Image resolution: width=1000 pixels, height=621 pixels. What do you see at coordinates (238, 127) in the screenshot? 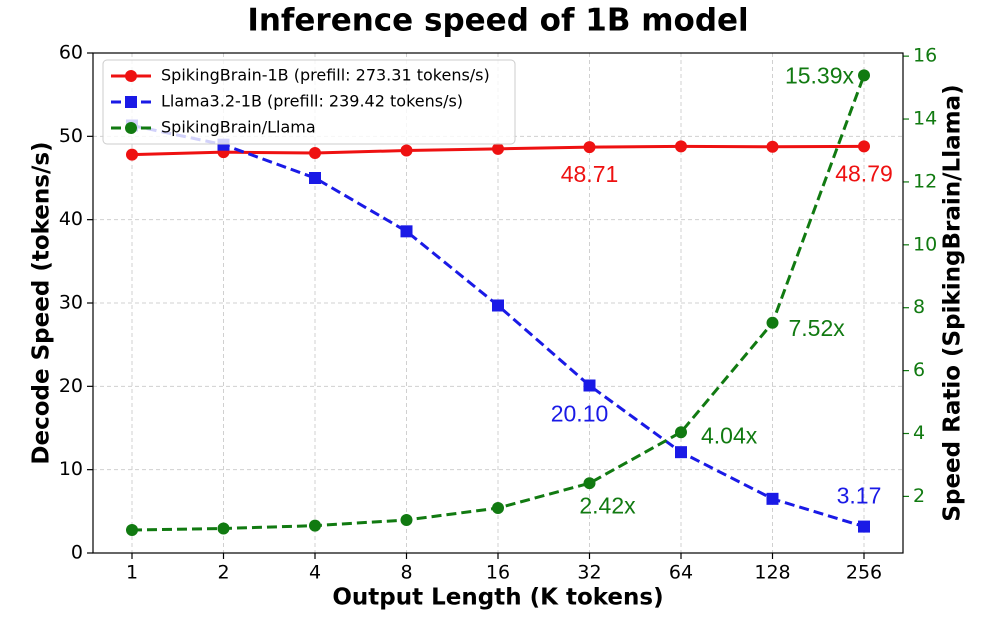
I see `legend-label: SpikingBrain/Llama` at bounding box center [238, 127].